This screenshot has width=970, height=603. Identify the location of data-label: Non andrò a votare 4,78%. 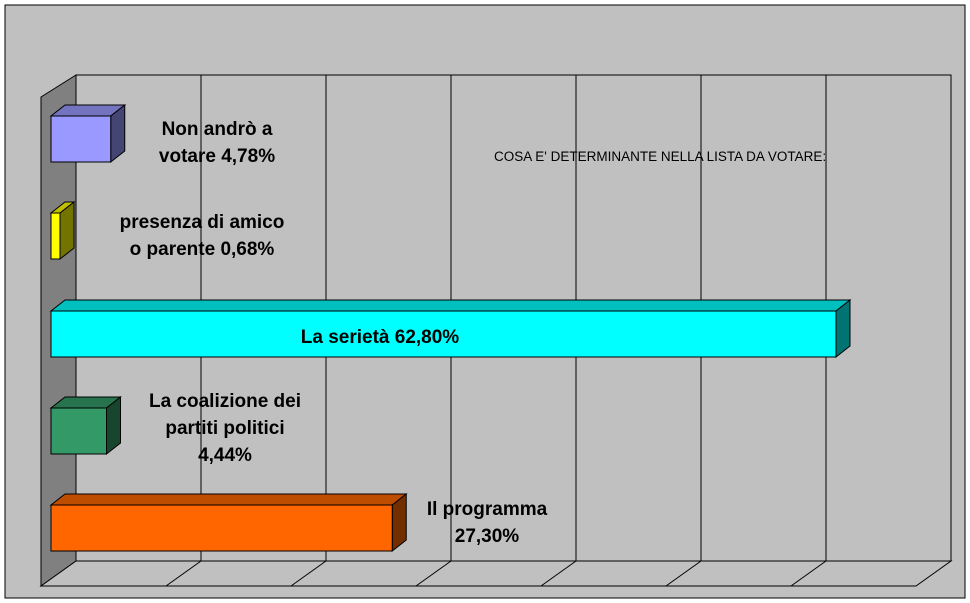
(217, 143).